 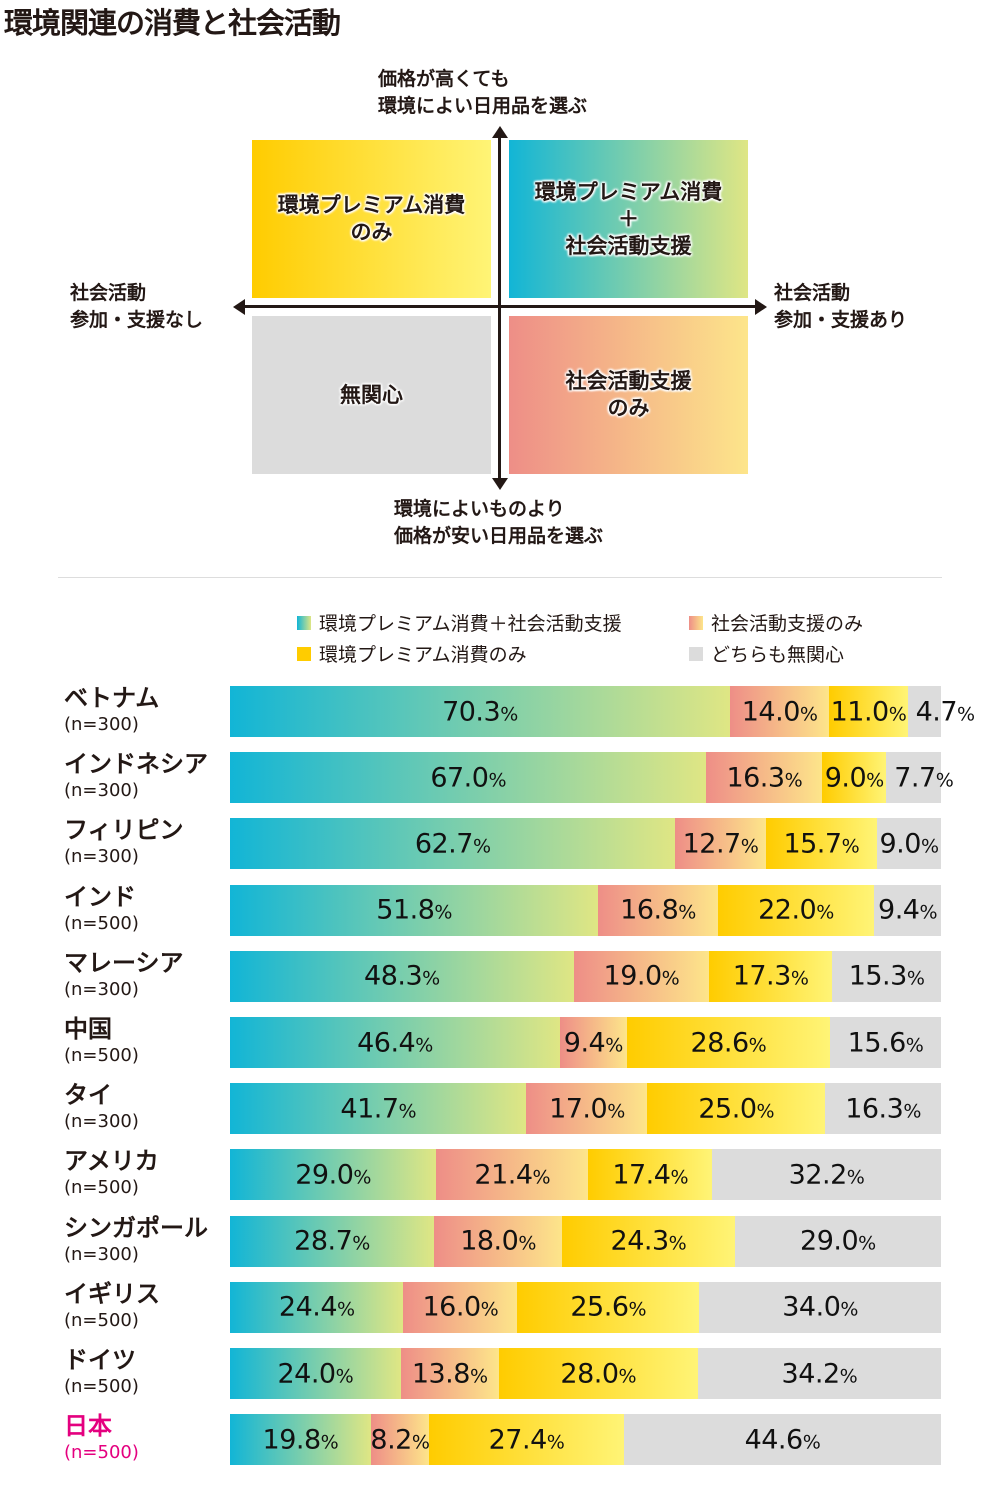 I want to click on segment-indifferent: 32.2%, so click(x=826, y=1175).